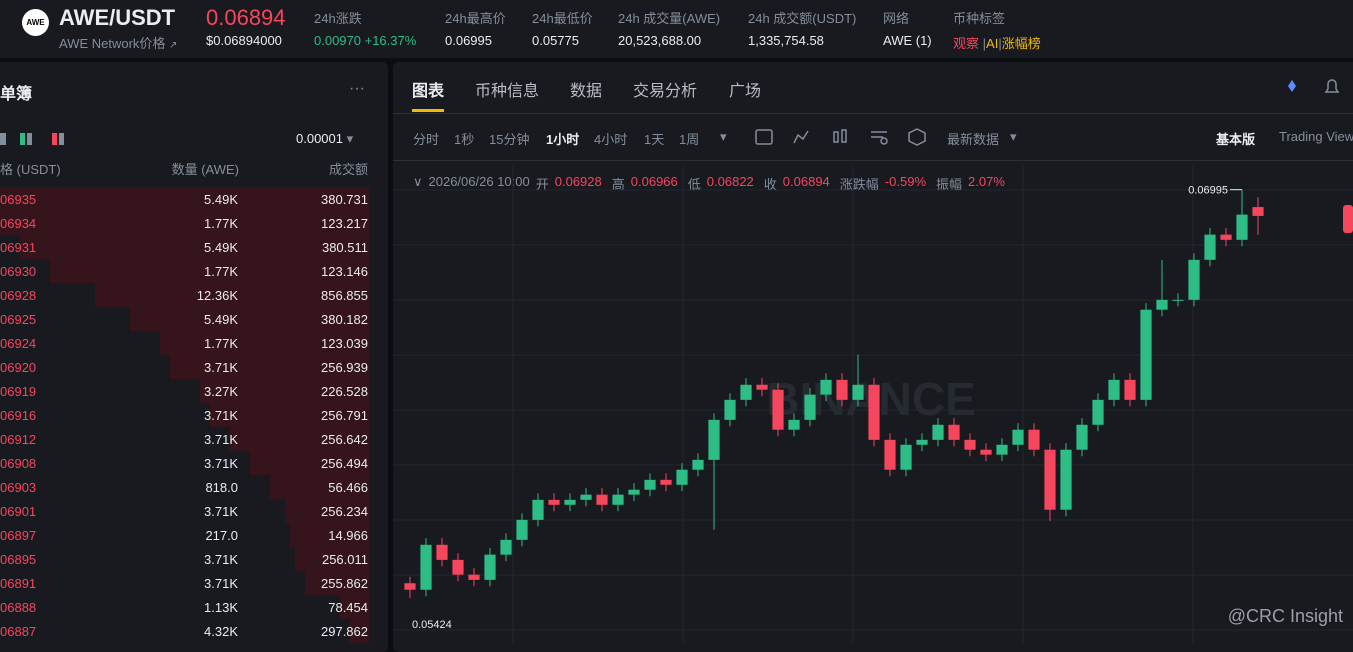 Image resolution: width=1353 pixels, height=652 pixels. Describe the element at coordinates (194, 487) in the screenshot. I see `orderbook-row: 06903 818.0 56.466` at that location.